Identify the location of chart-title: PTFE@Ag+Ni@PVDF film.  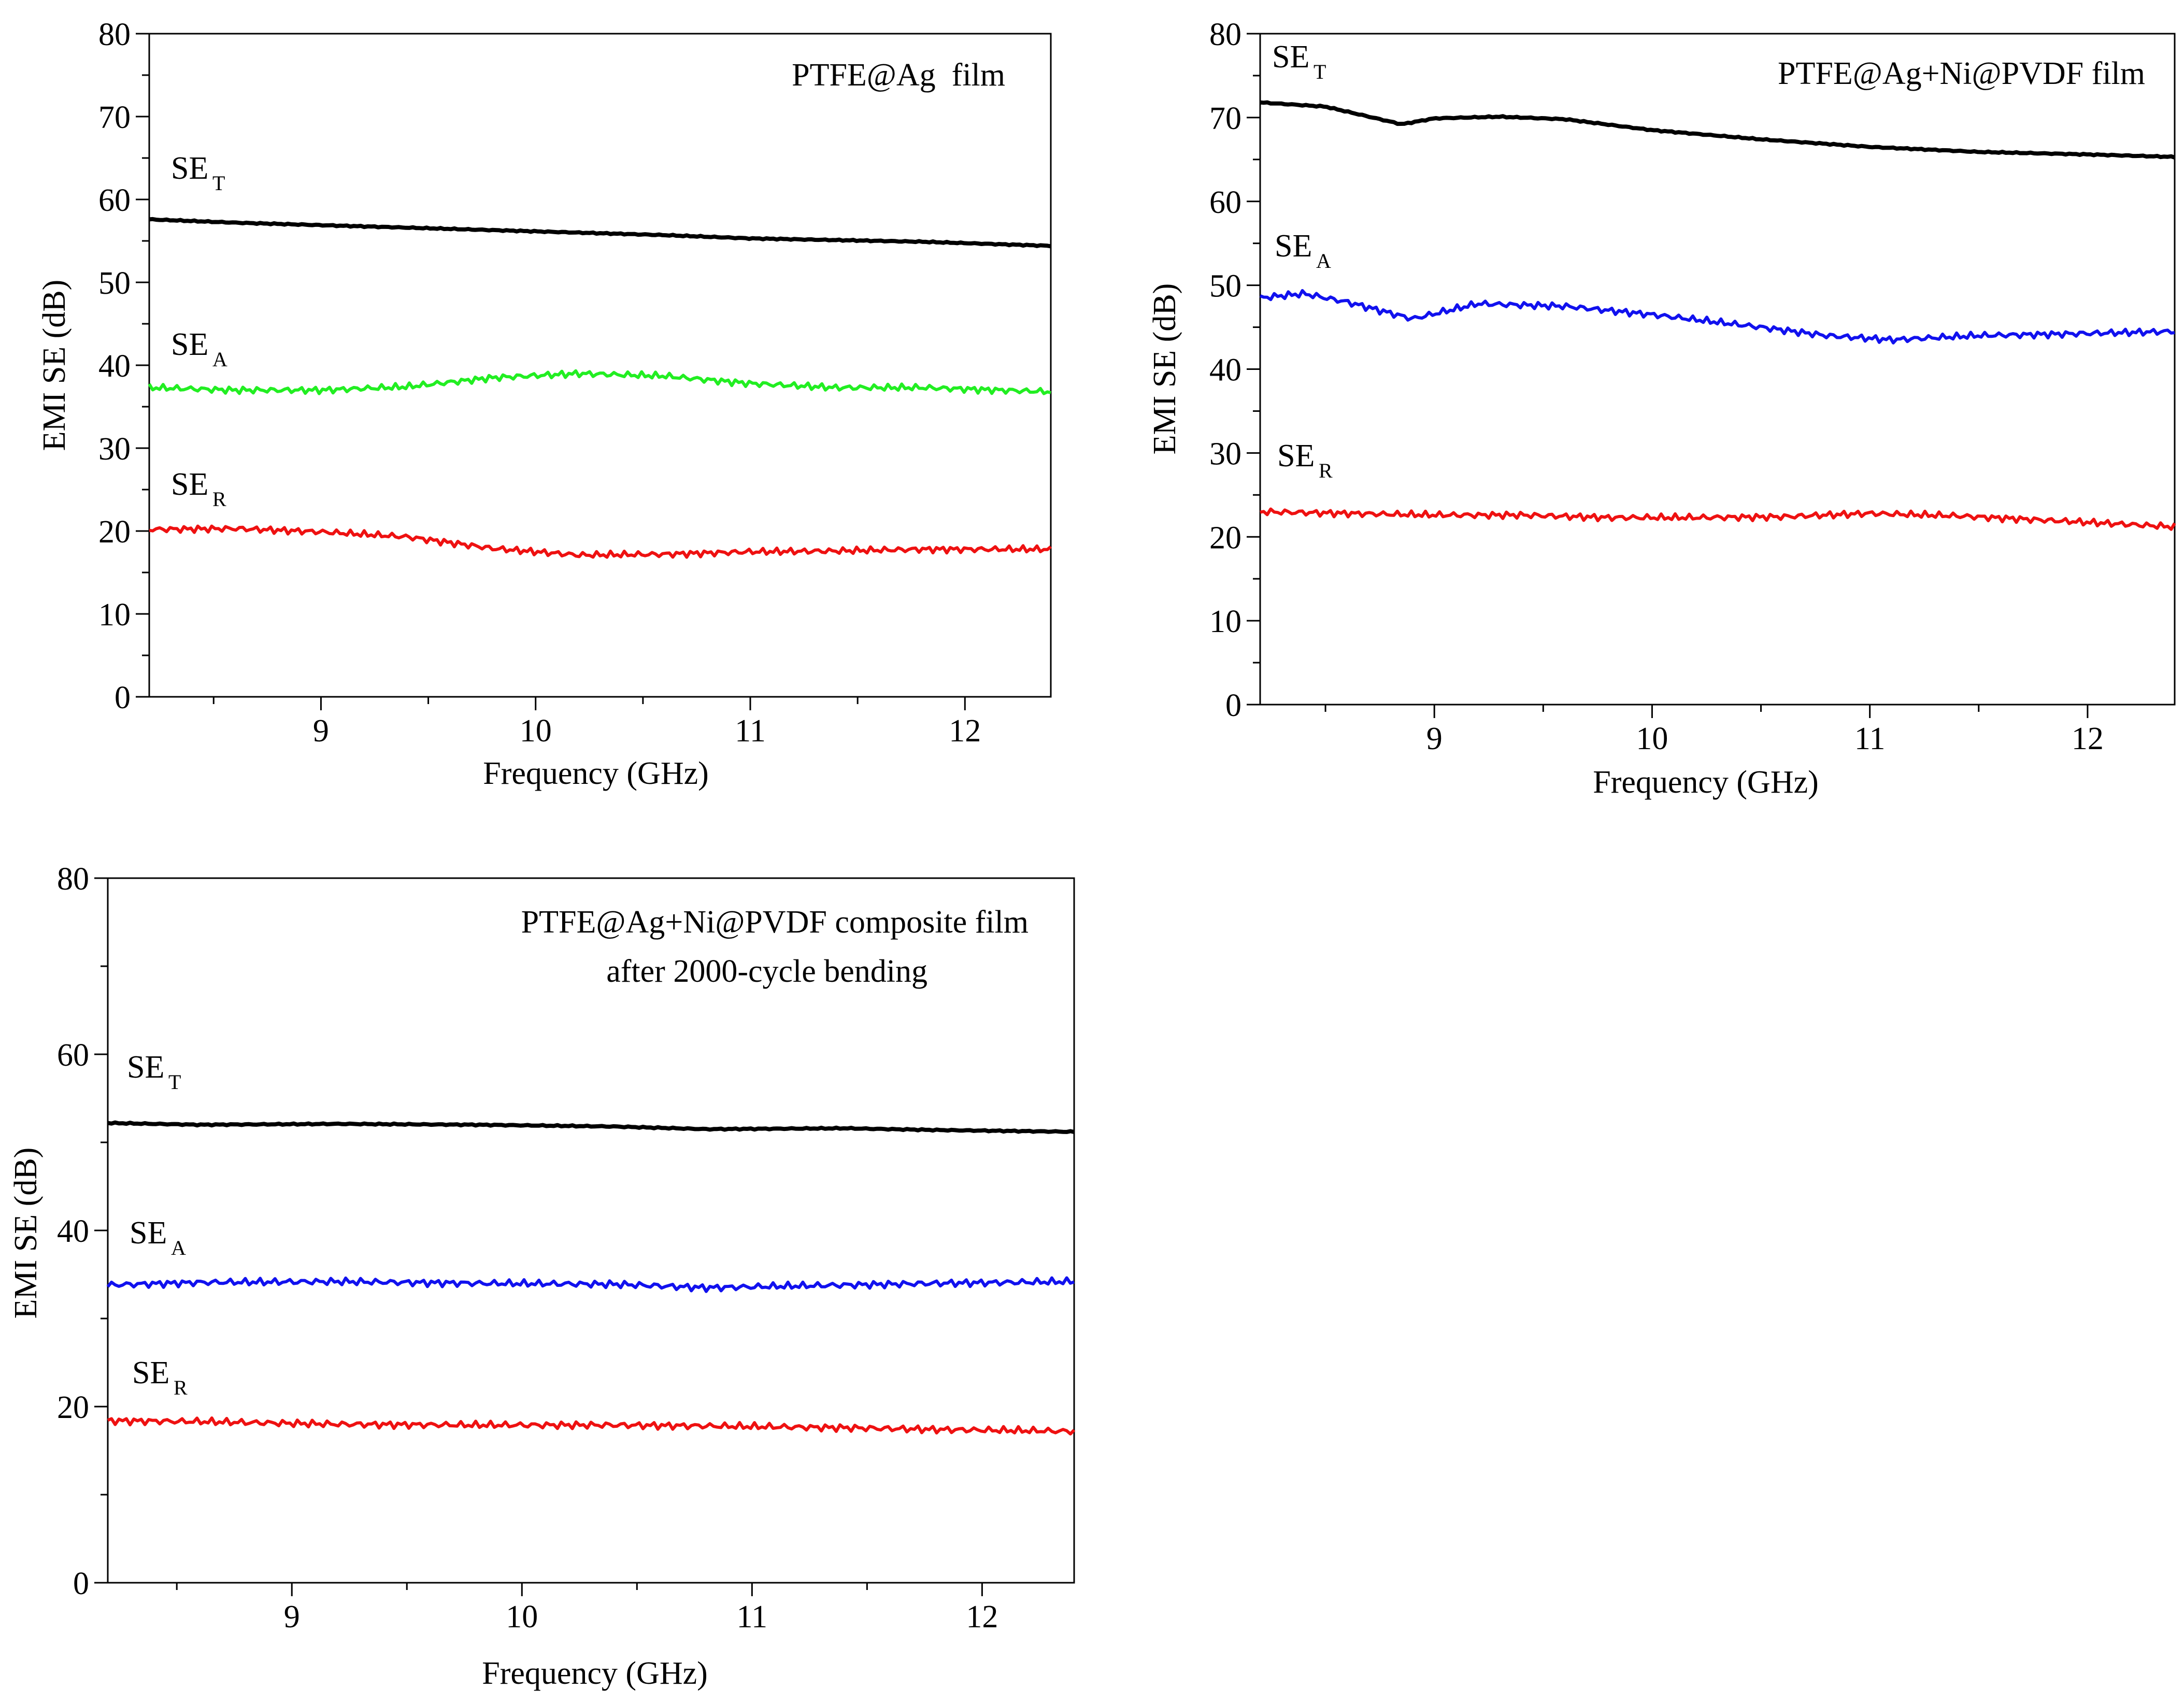
(1962, 73).